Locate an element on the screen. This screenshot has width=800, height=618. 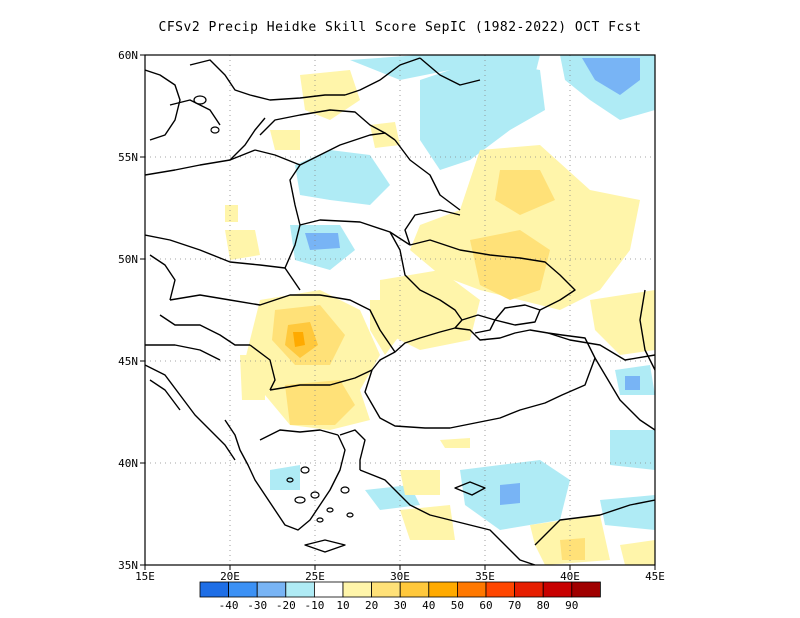
latitude-labels: 60N 55N 50N 45N 40N 35N is located at coordinates (128, 310).